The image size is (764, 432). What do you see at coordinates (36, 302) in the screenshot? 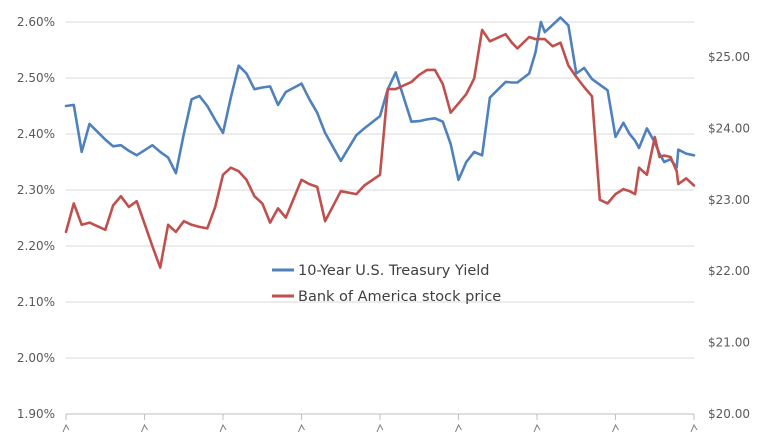
I see `left-tick-label: 2.10%` at bounding box center [36, 302].